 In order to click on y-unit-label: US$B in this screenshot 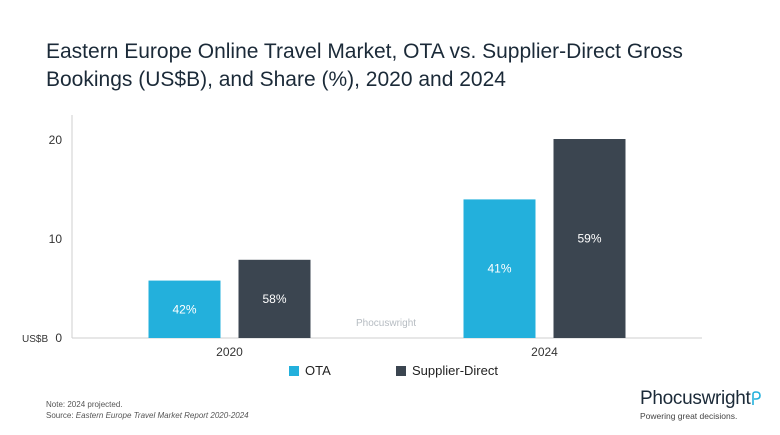, I will do `click(35, 339)`.